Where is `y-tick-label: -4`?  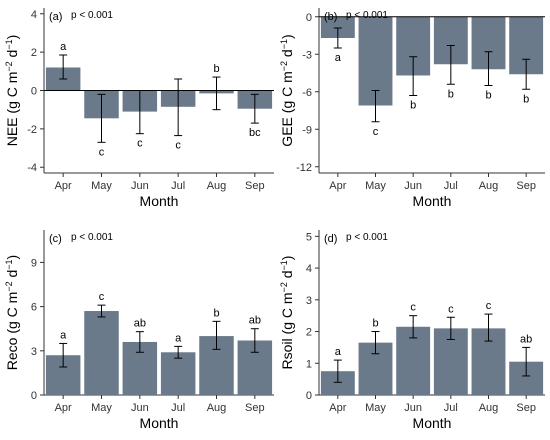 y-tick-label: -4 is located at coordinates (32, 168).